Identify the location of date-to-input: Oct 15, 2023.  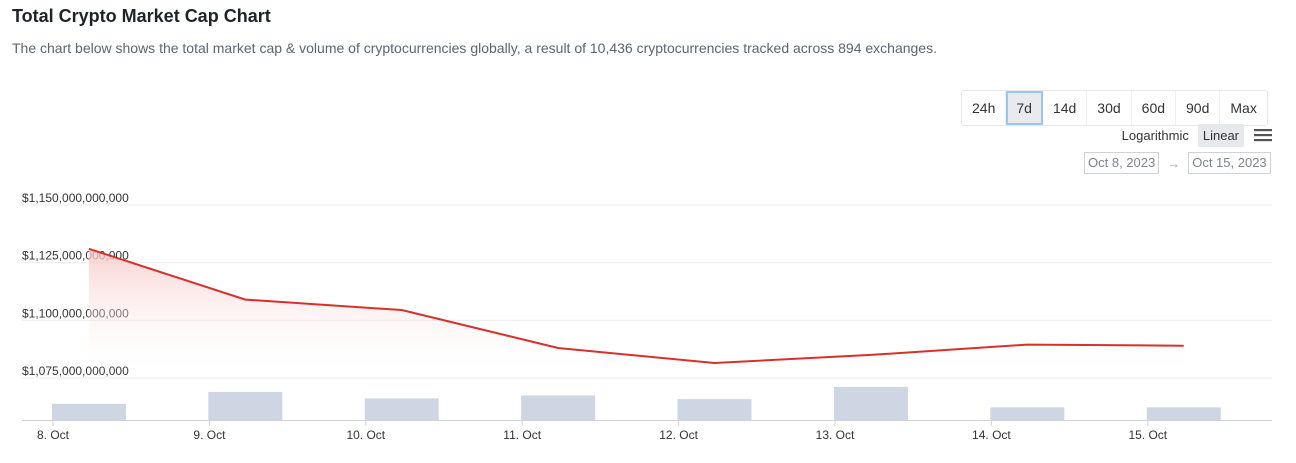
(1229, 163).